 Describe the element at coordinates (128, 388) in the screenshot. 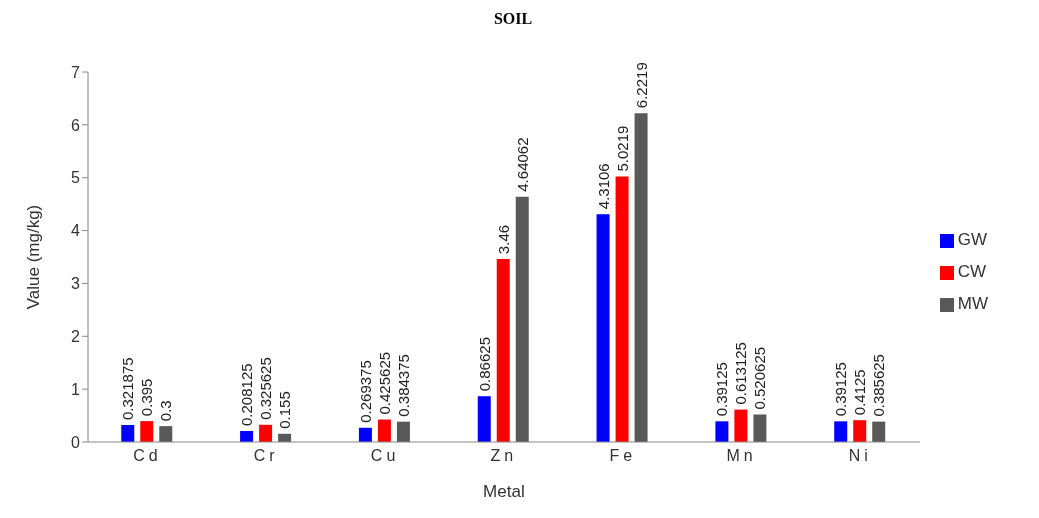

I see `data-label: 0.321875` at that location.